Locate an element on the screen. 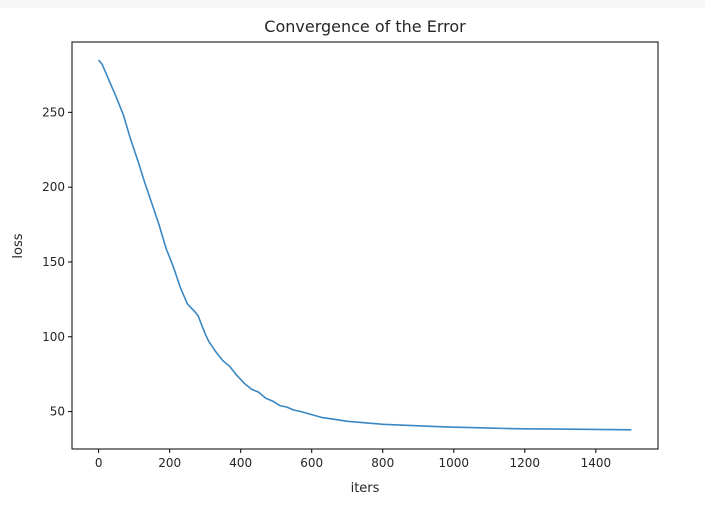  x-axis: 0 200 400 600 800 1000 1200 1400 is located at coordinates (353, 459).